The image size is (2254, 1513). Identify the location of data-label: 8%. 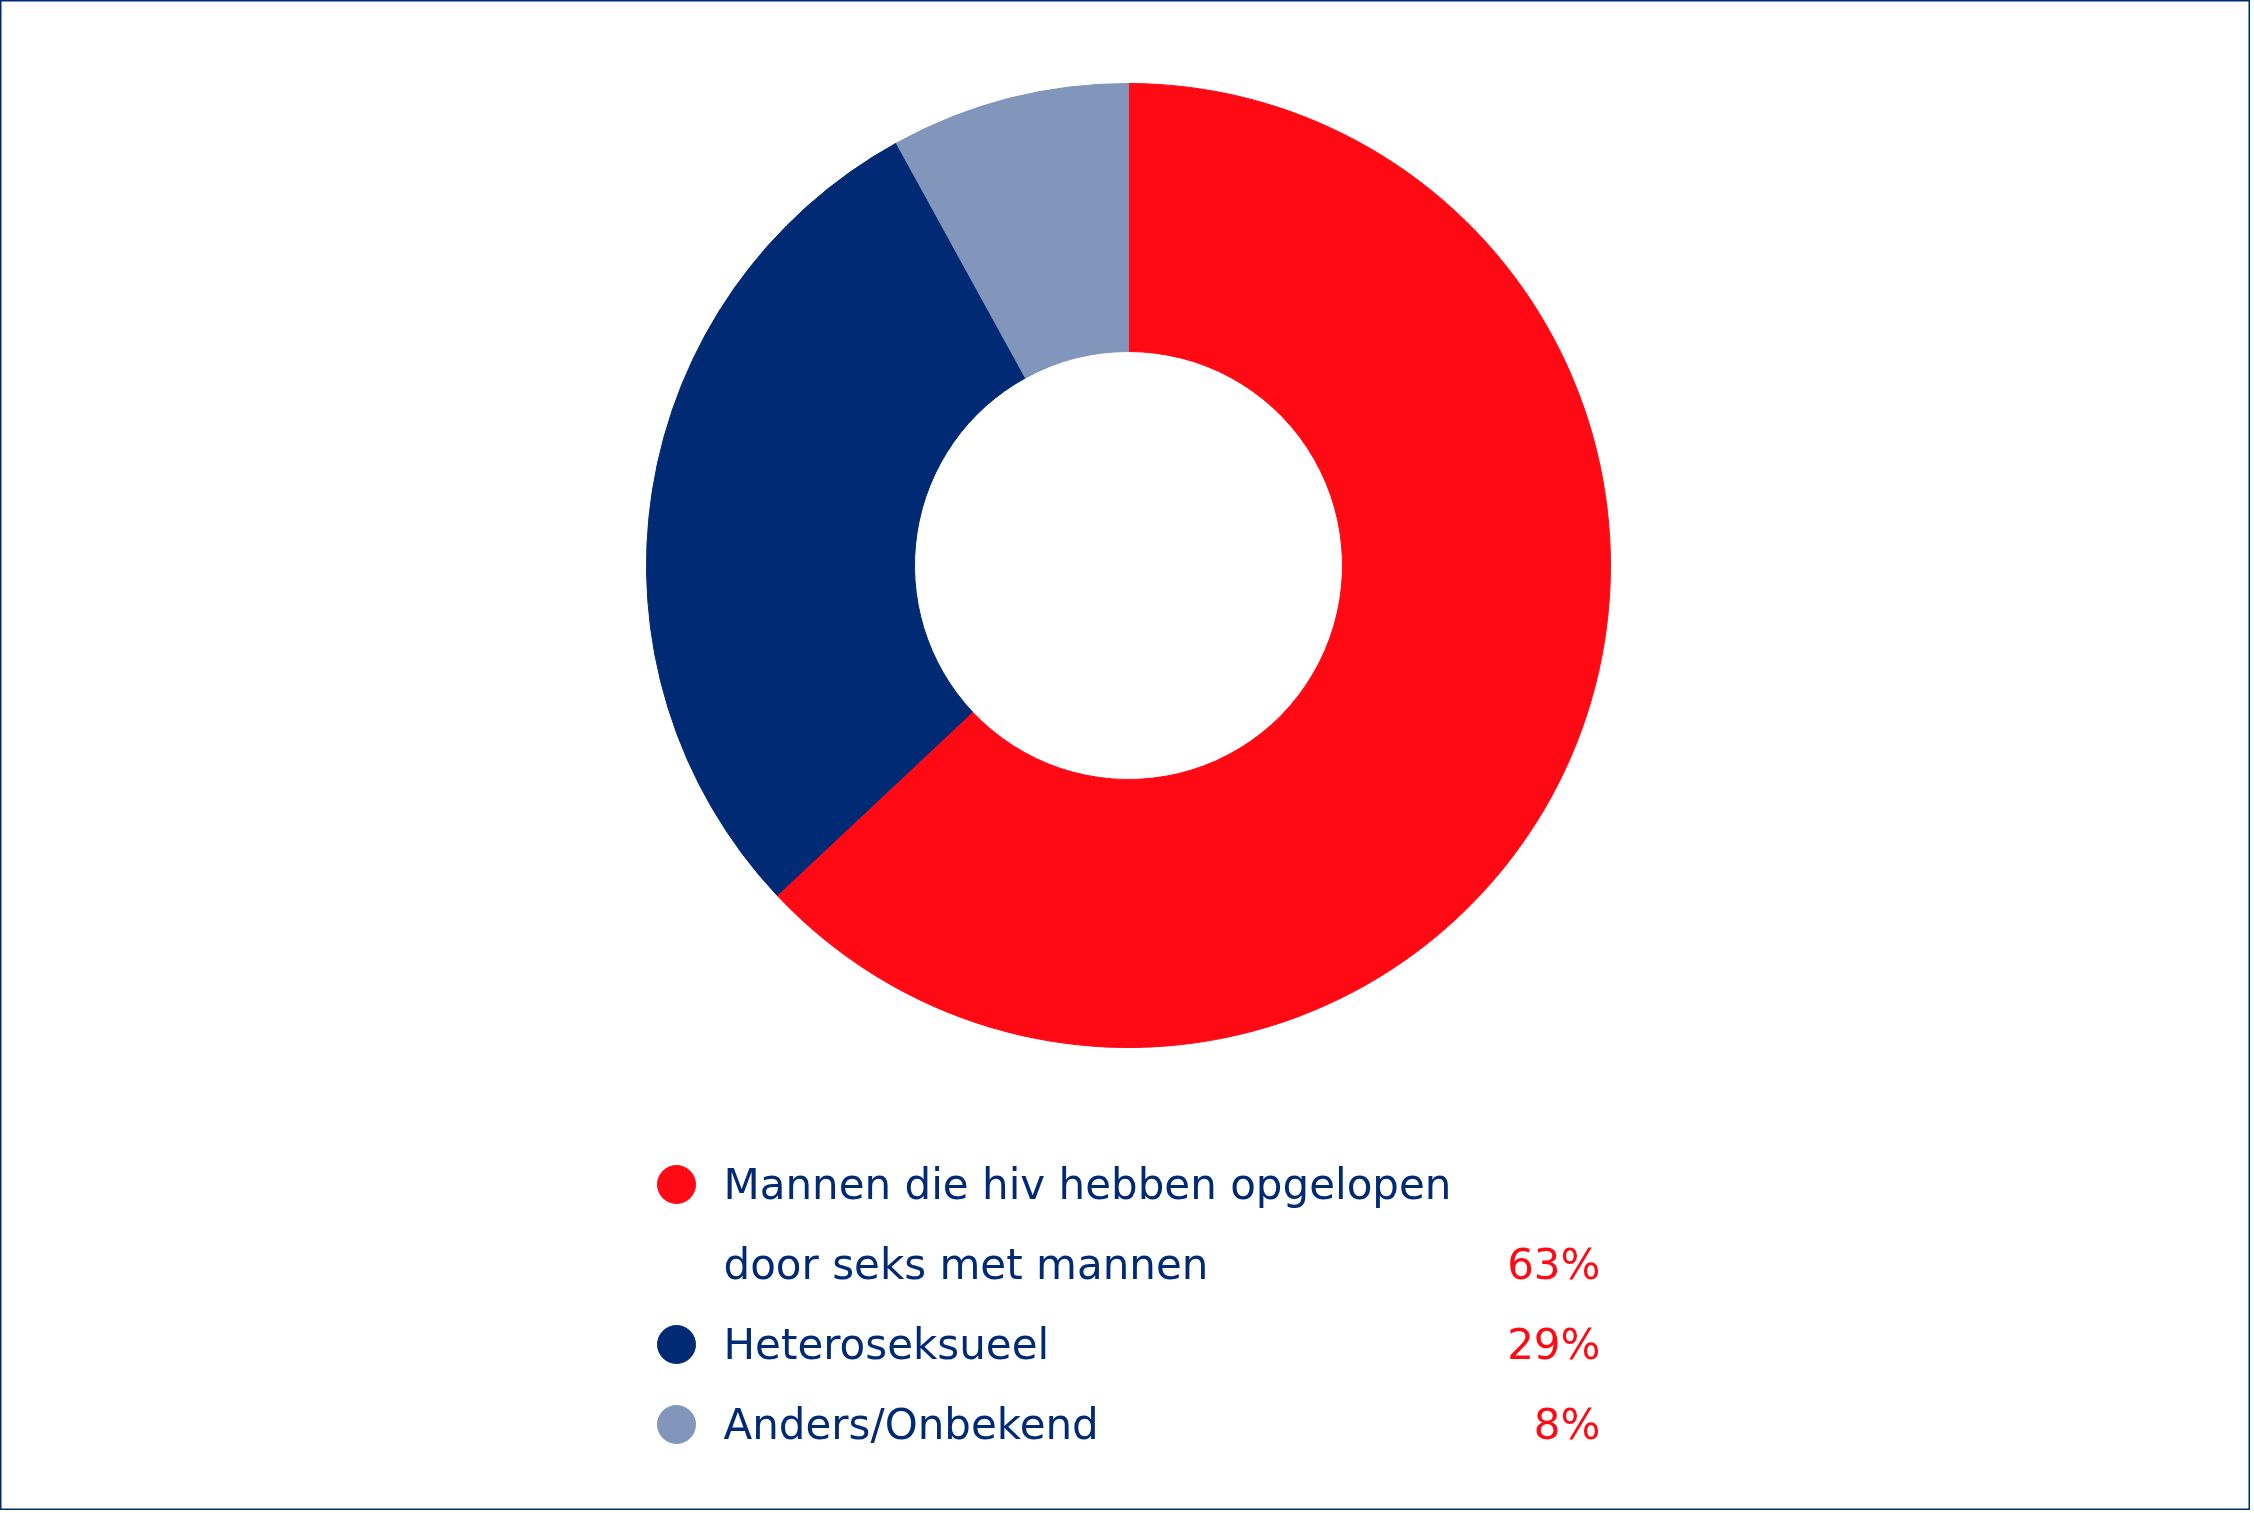
(1567, 1424).